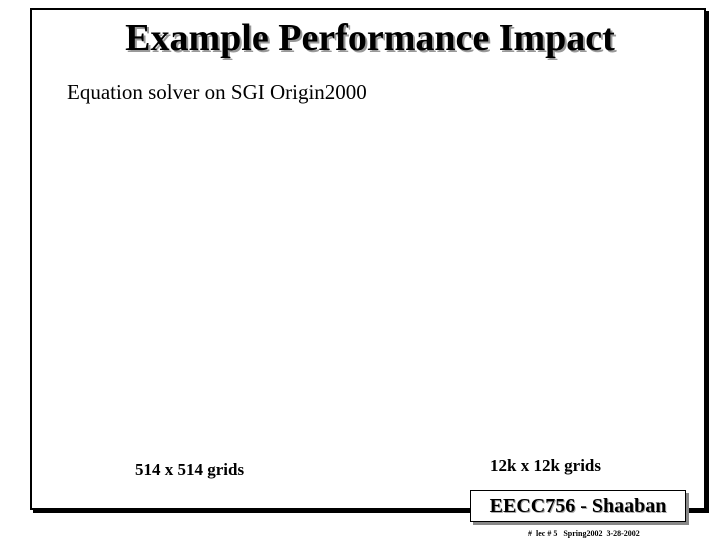 This screenshot has height=540, width=720. I want to click on slide-title: Example Performance Impact, so click(370, 38).